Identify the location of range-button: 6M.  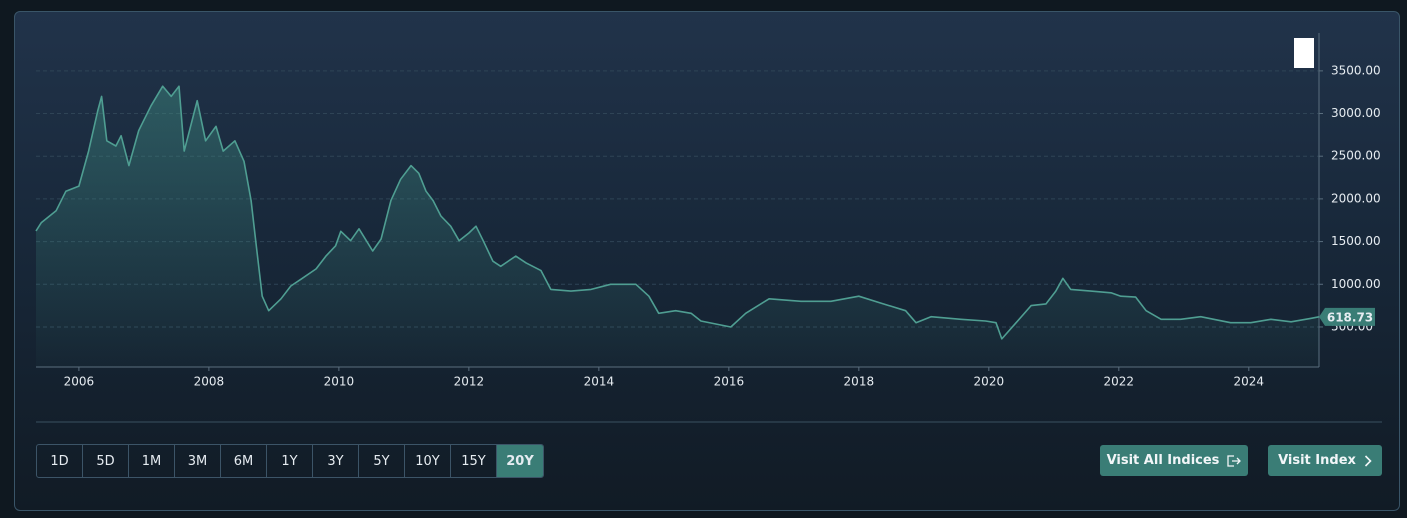
(244, 461).